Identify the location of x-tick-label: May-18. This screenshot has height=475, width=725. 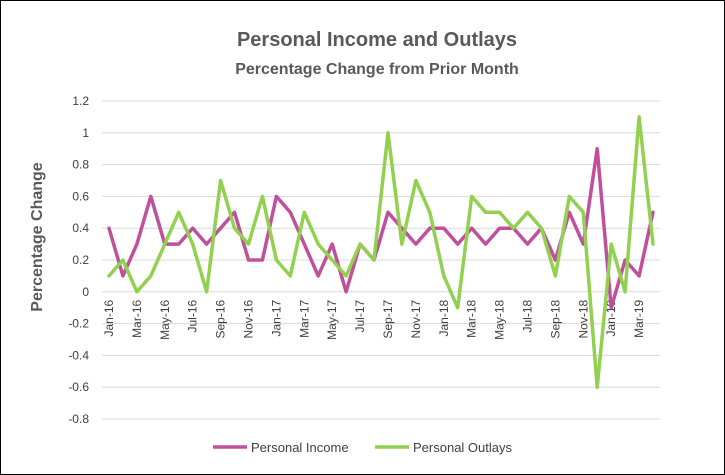
(500, 319).